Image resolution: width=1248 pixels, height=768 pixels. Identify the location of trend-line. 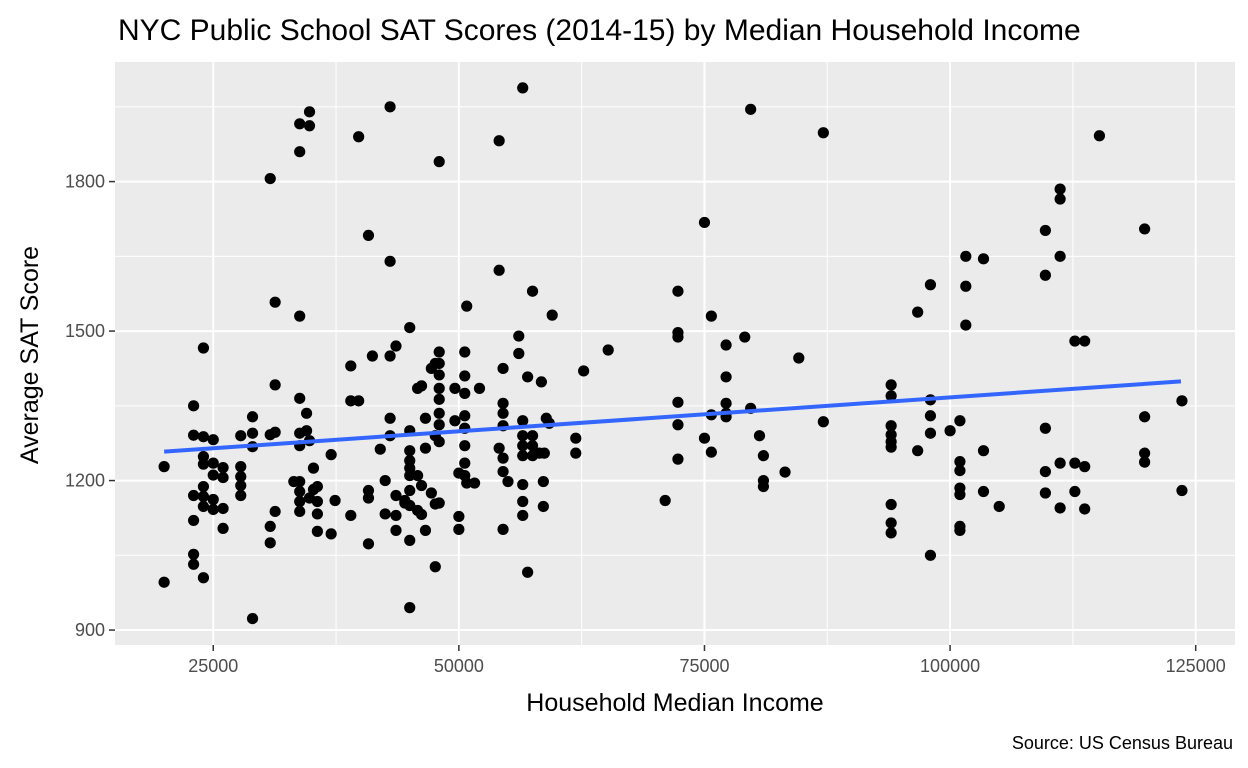
(672, 416).